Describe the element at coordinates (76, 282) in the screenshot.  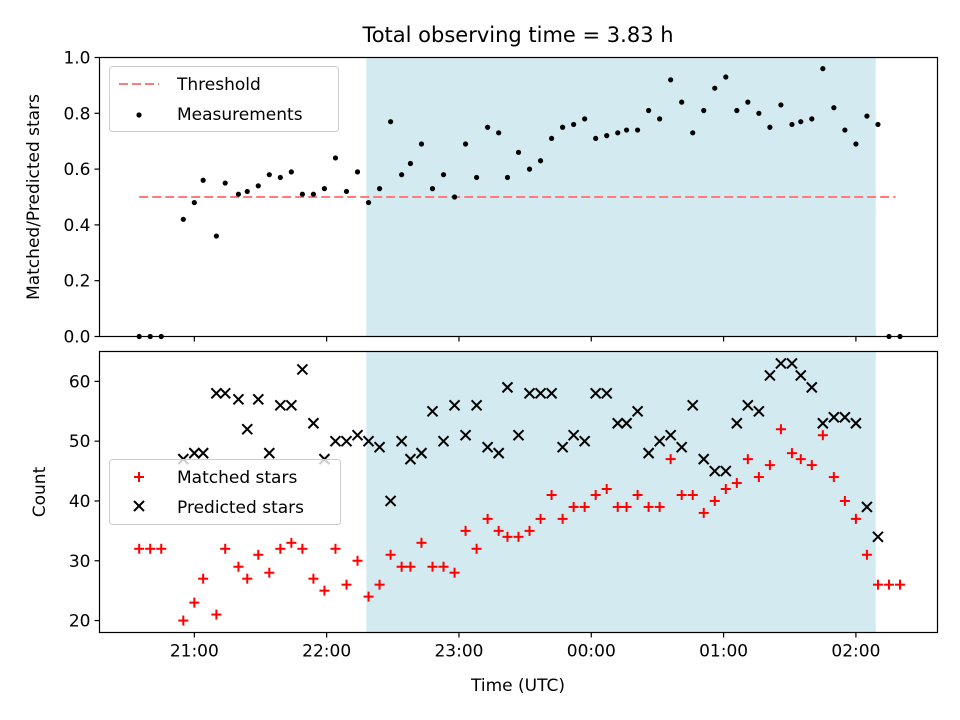
I see `top-y-tick-label: 0.2` at that location.